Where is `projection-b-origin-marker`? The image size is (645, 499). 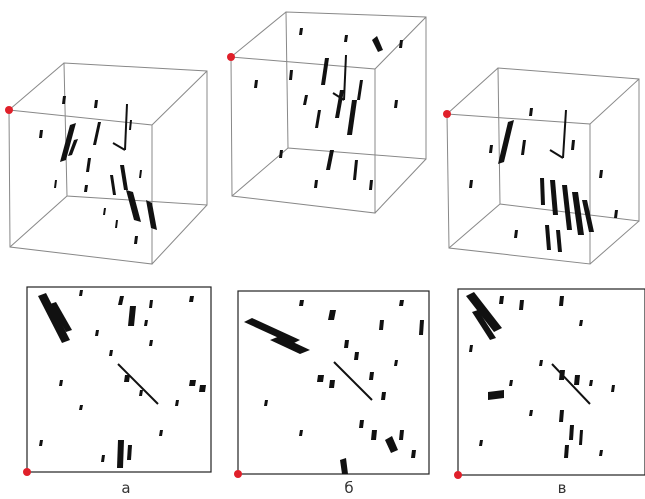 projection-b-origin-marker is located at coordinates (238, 474).